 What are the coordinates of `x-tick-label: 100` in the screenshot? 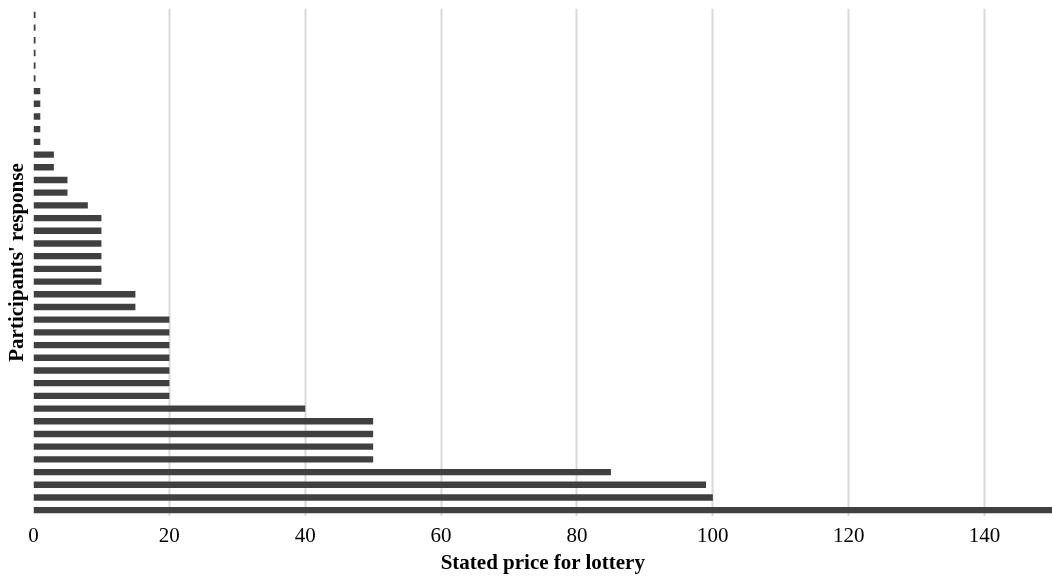 It's located at (713, 534).